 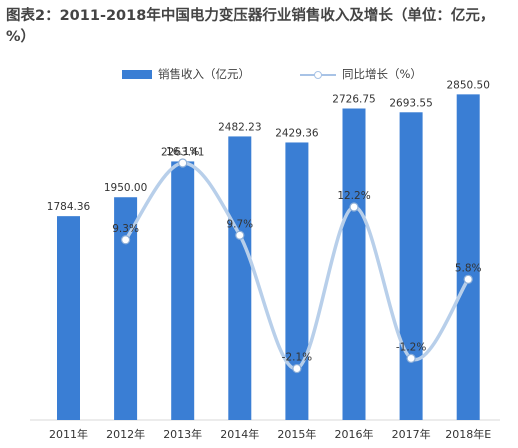 I want to click on legend: 销售收入（亿元） 同比增长（%）, so click(x=259, y=75).